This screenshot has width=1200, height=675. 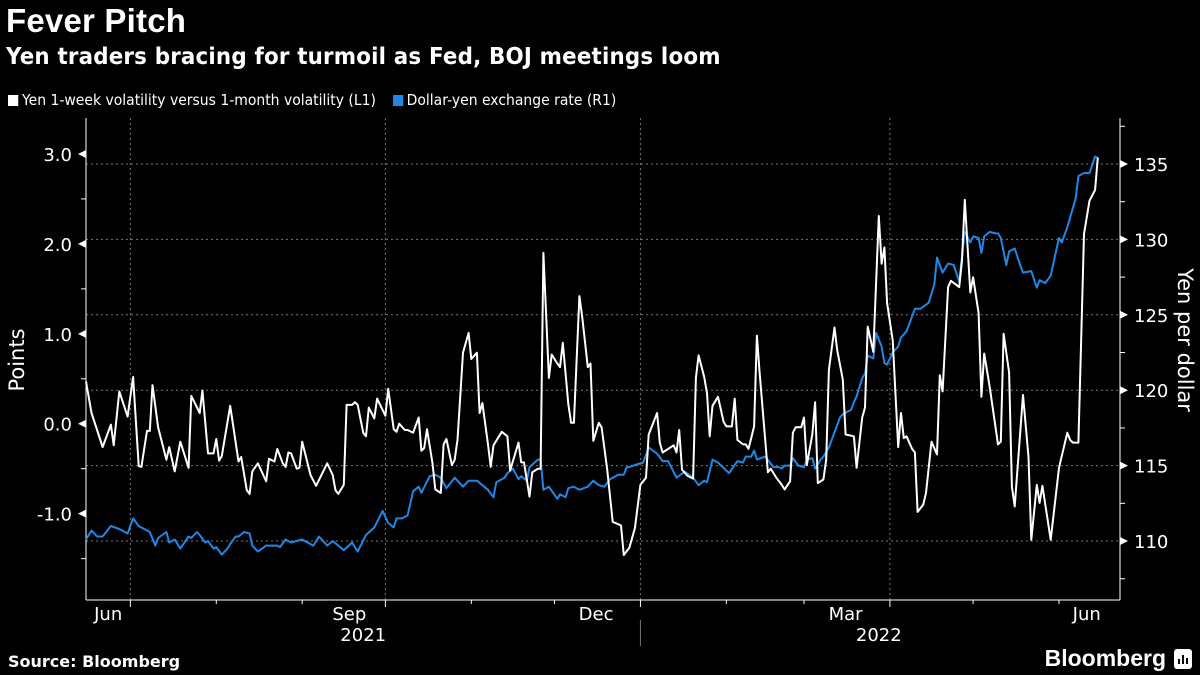 What do you see at coordinates (57, 335) in the screenshot?
I see `y-tick-label: 1.0` at bounding box center [57, 335].